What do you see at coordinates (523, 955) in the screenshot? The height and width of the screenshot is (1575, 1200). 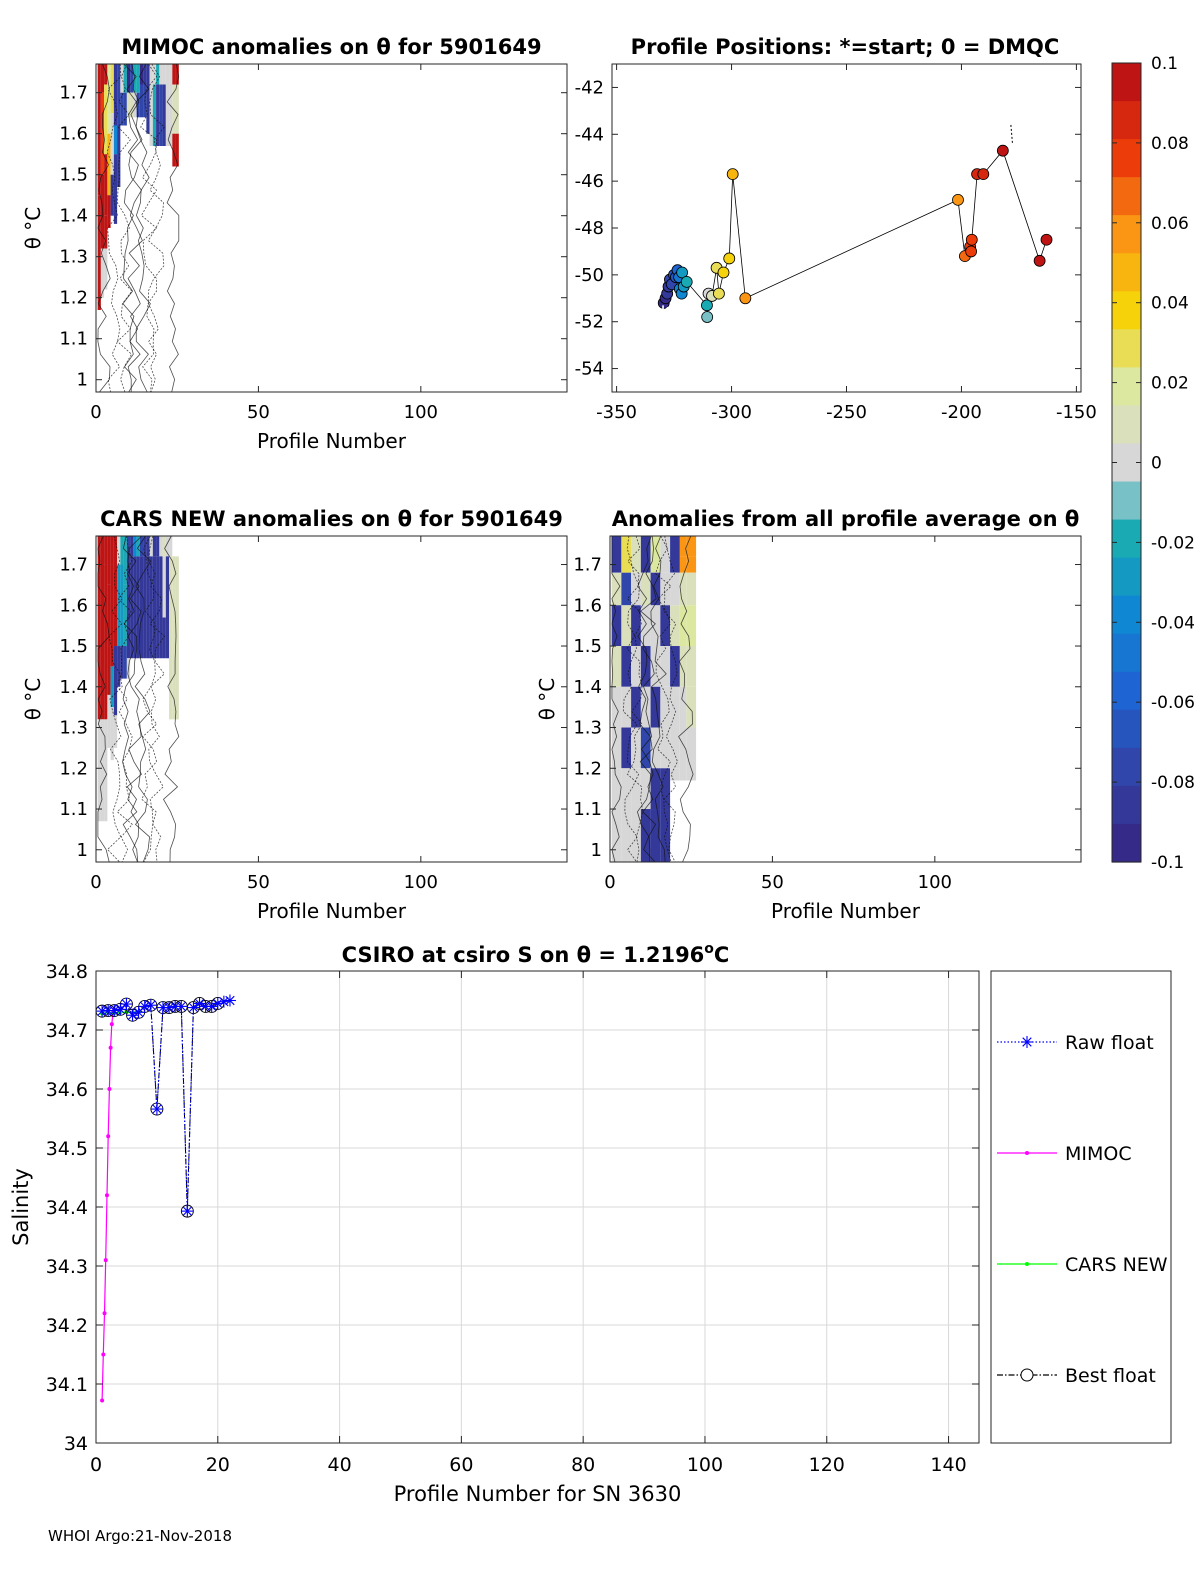 I see `salinity-title-main: CSIRO at csiro S on θ = 1.2196` at bounding box center [523, 955].